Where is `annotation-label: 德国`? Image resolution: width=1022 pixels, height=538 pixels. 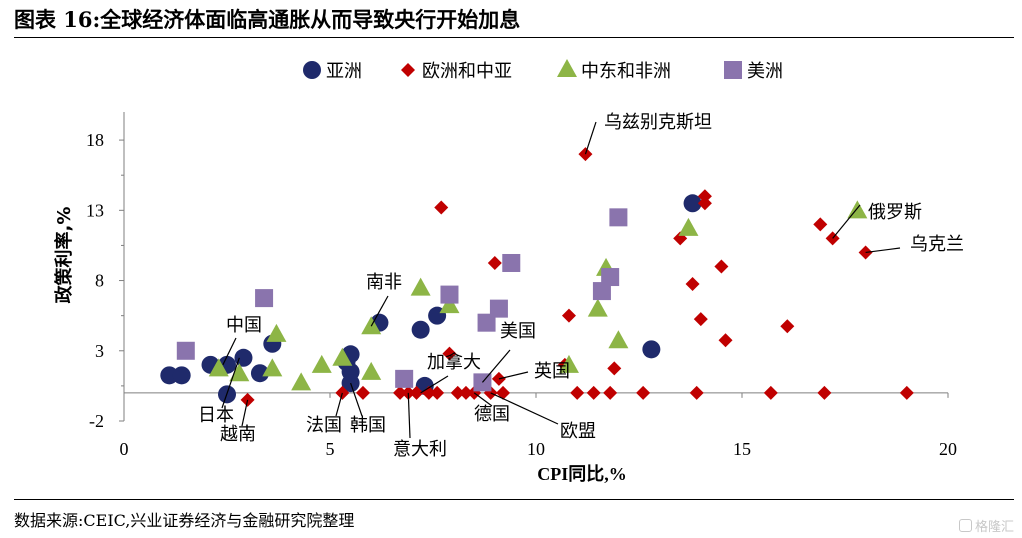 annotation-label: 德国 is located at coordinates (492, 414).